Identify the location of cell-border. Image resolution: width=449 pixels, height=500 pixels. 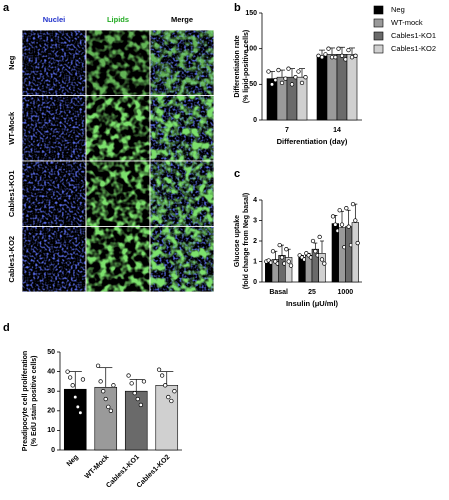
(182, 259).